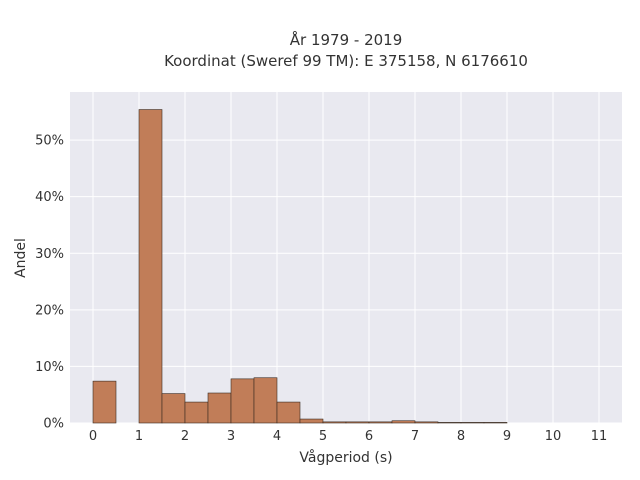  I want to click on x-tick-label: 9, so click(507, 436).